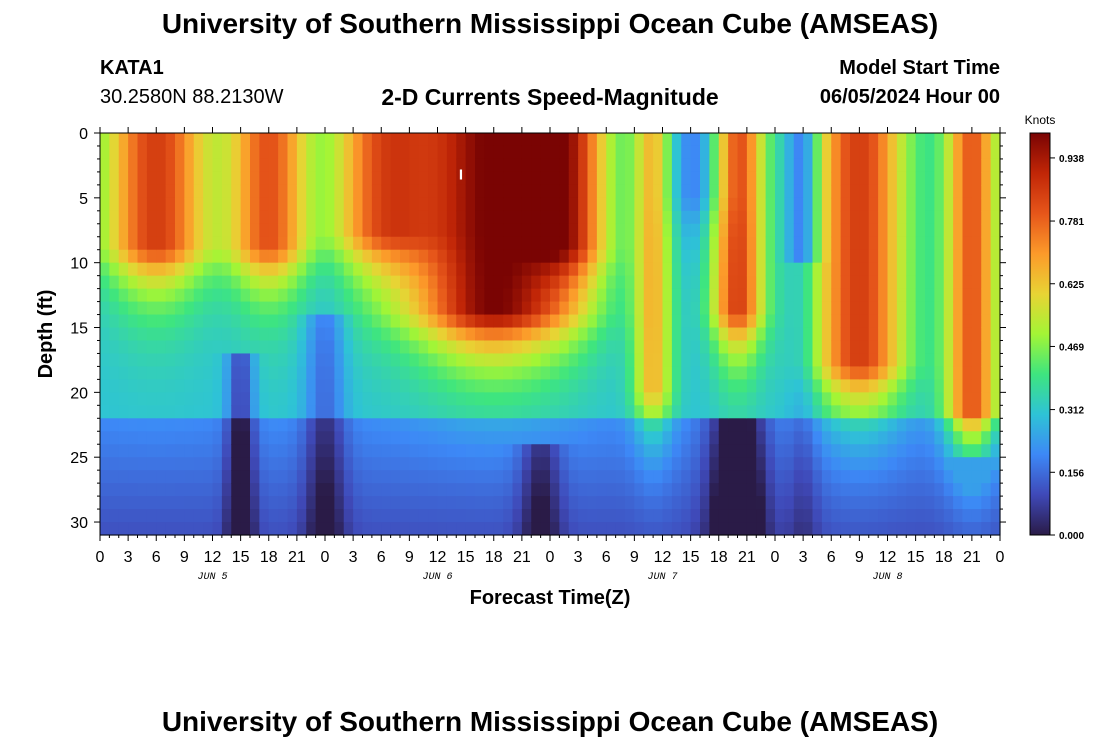 This screenshot has width=1100, height=750. What do you see at coordinates (438, 557) in the screenshot?
I see `x-tick-label: 12` at bounding box center [438, 557].